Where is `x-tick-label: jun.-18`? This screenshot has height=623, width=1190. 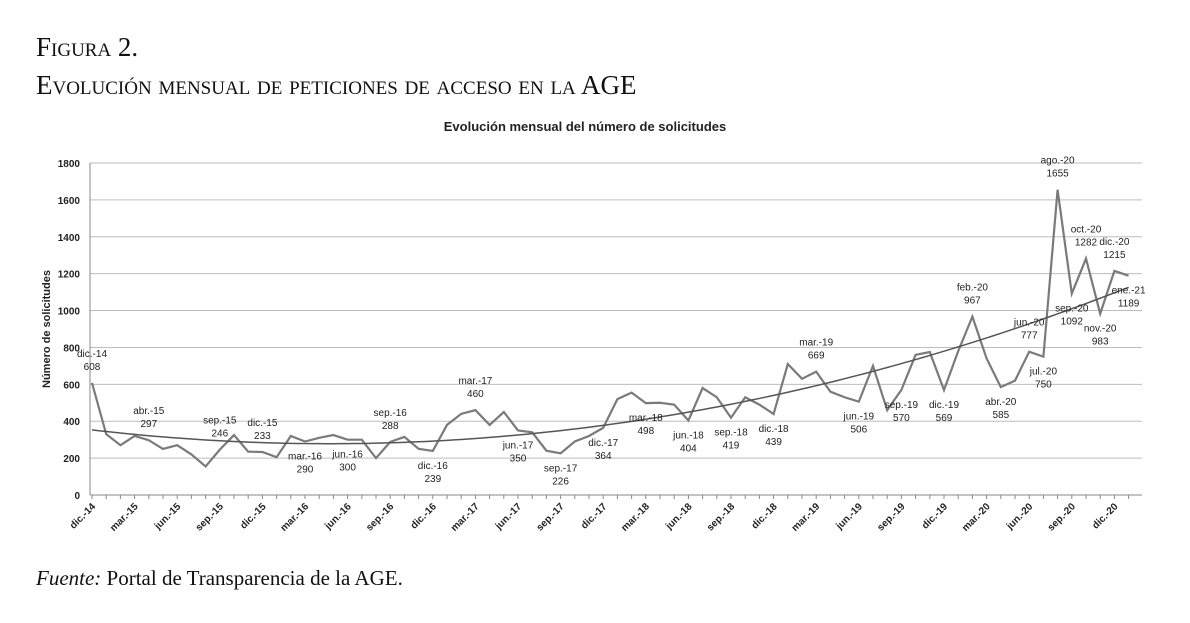 x-tick-label: jun.-18 is located at coordinates (679, 517).